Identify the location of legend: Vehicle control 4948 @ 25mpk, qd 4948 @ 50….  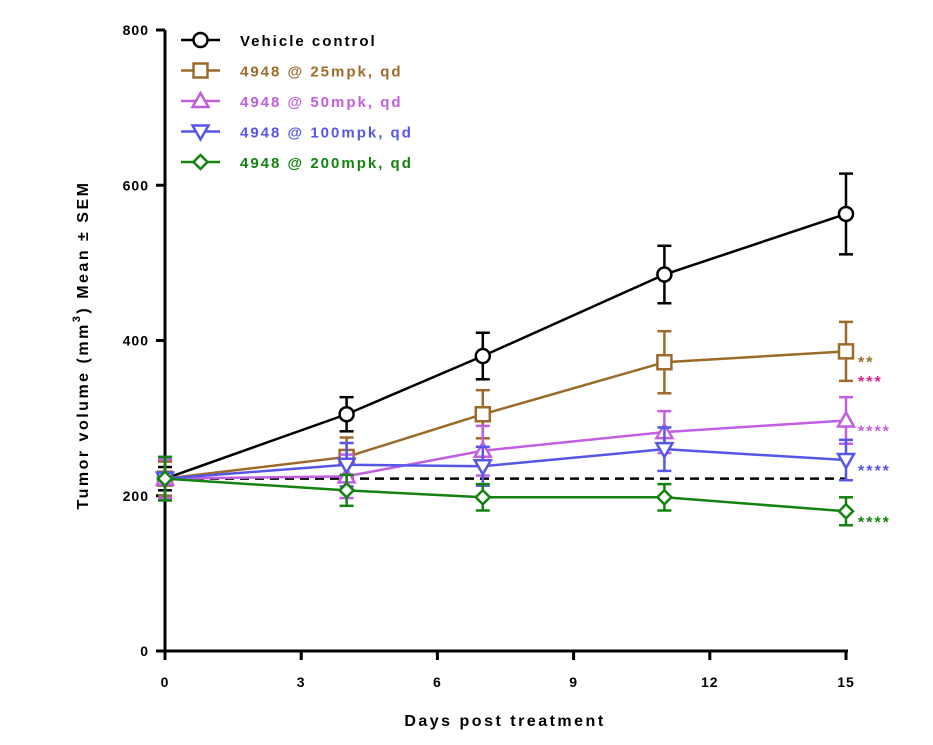
(297, 101).